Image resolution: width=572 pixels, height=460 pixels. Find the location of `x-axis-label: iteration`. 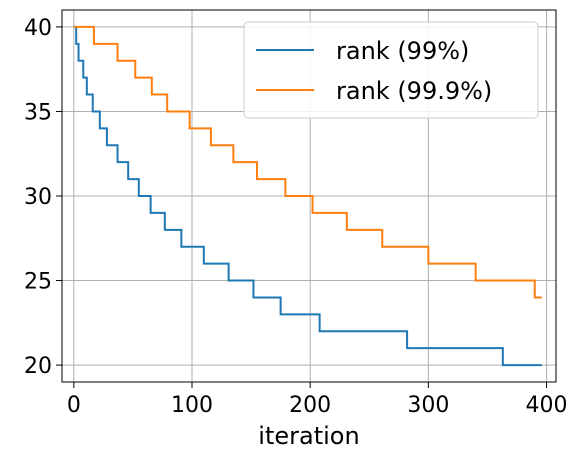

x-axis-label: iteration is located at coordinates (308, 436).